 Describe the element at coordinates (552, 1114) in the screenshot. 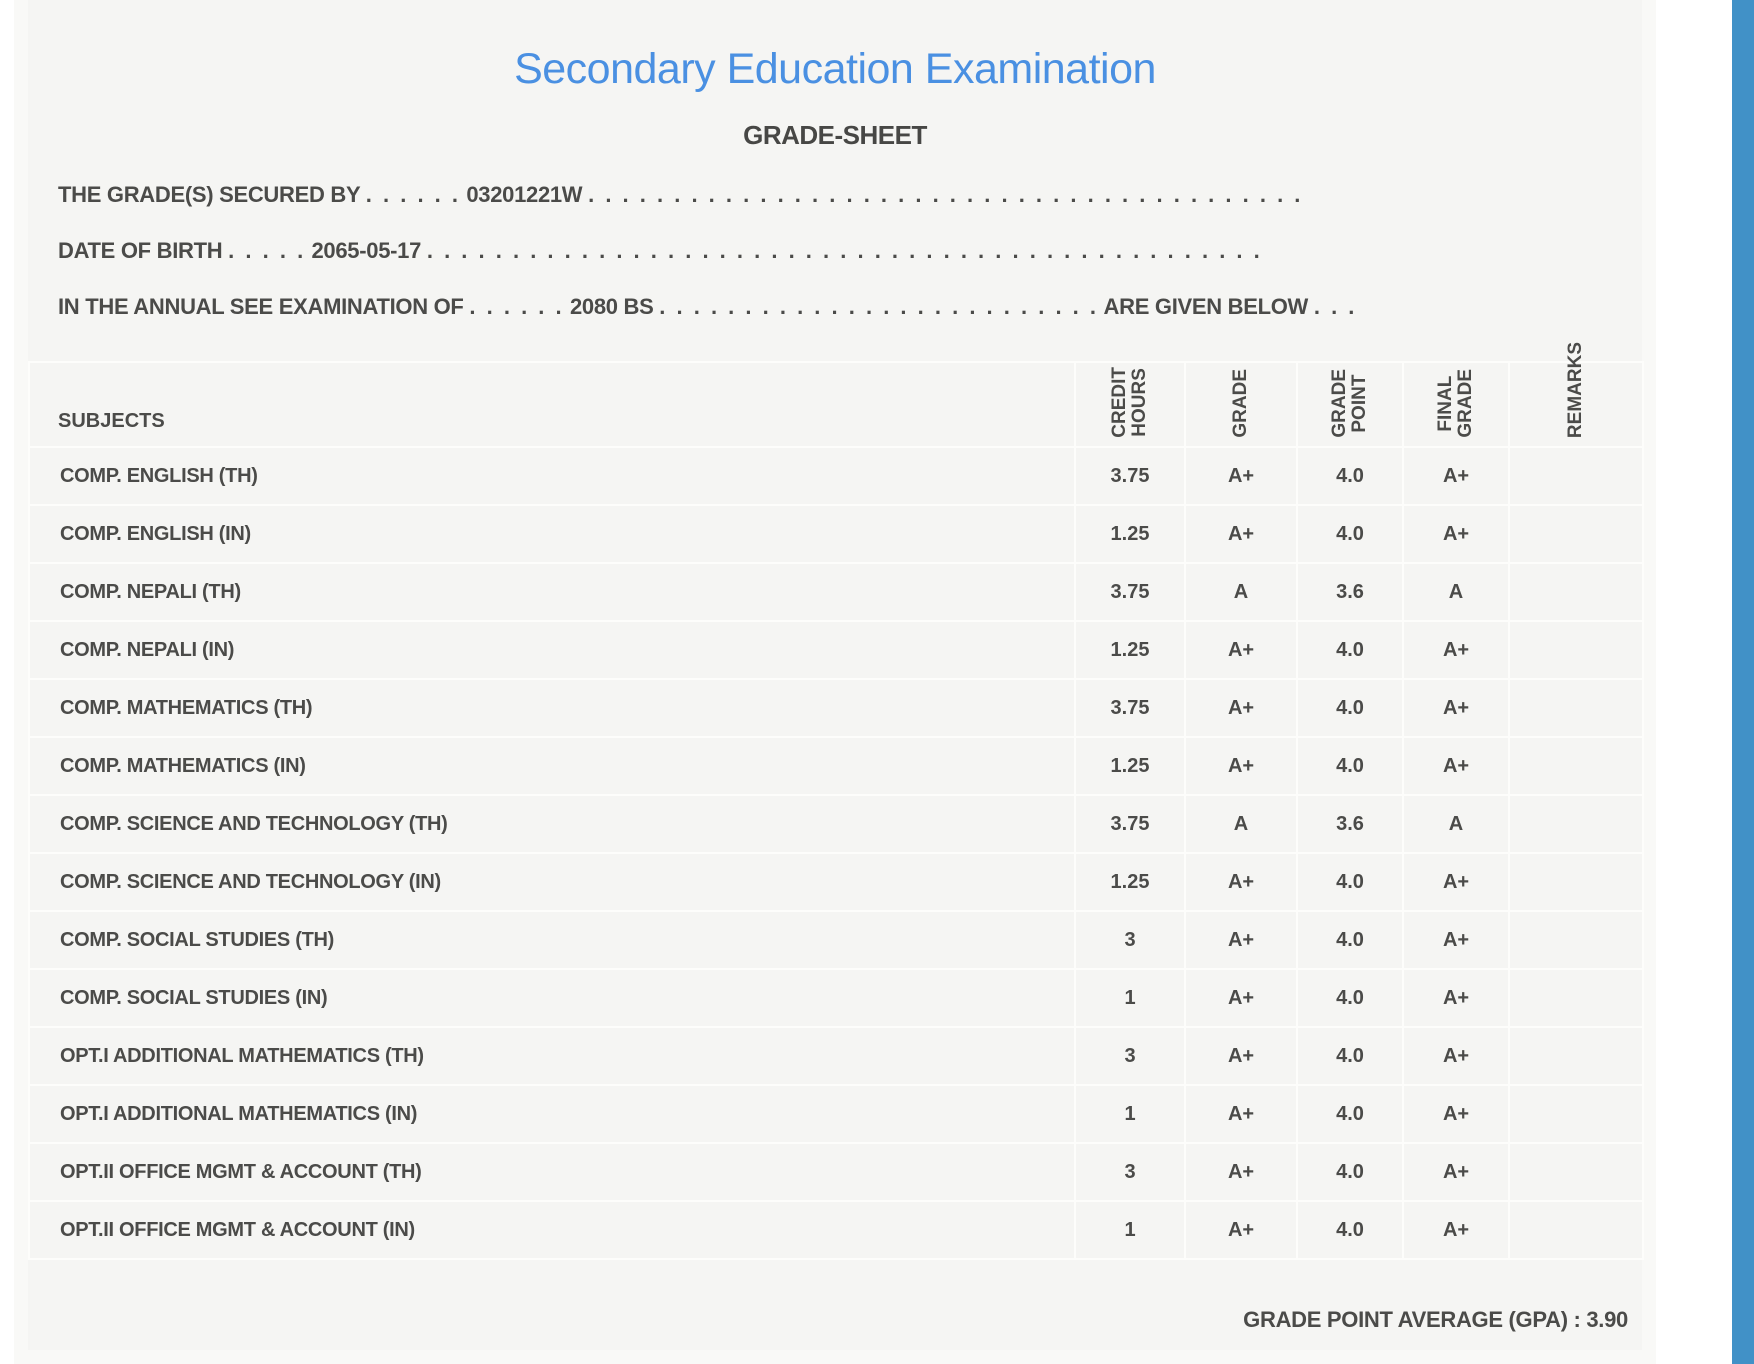

I see `subject-cell: OPT.I ADDITIONAL MATHEMATICS (IN)` at that location.